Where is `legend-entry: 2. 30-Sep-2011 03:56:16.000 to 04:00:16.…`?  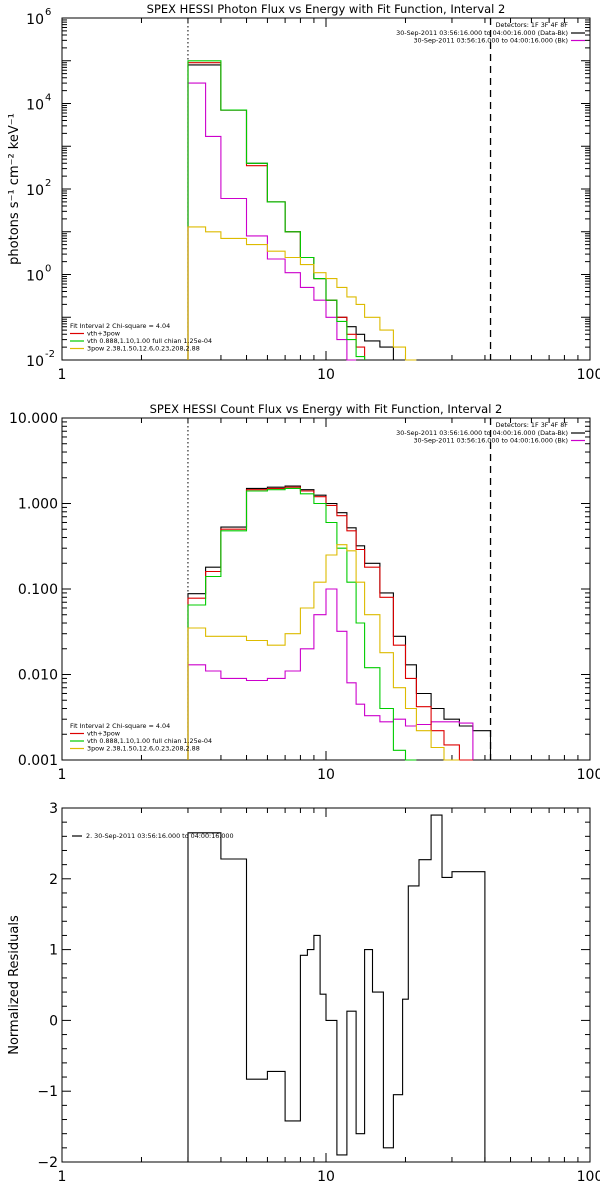
legend-entry: 2. 30-Sep-2011 03:56:16.000 to 04:00:16.… is located at coordinates (160, 836).